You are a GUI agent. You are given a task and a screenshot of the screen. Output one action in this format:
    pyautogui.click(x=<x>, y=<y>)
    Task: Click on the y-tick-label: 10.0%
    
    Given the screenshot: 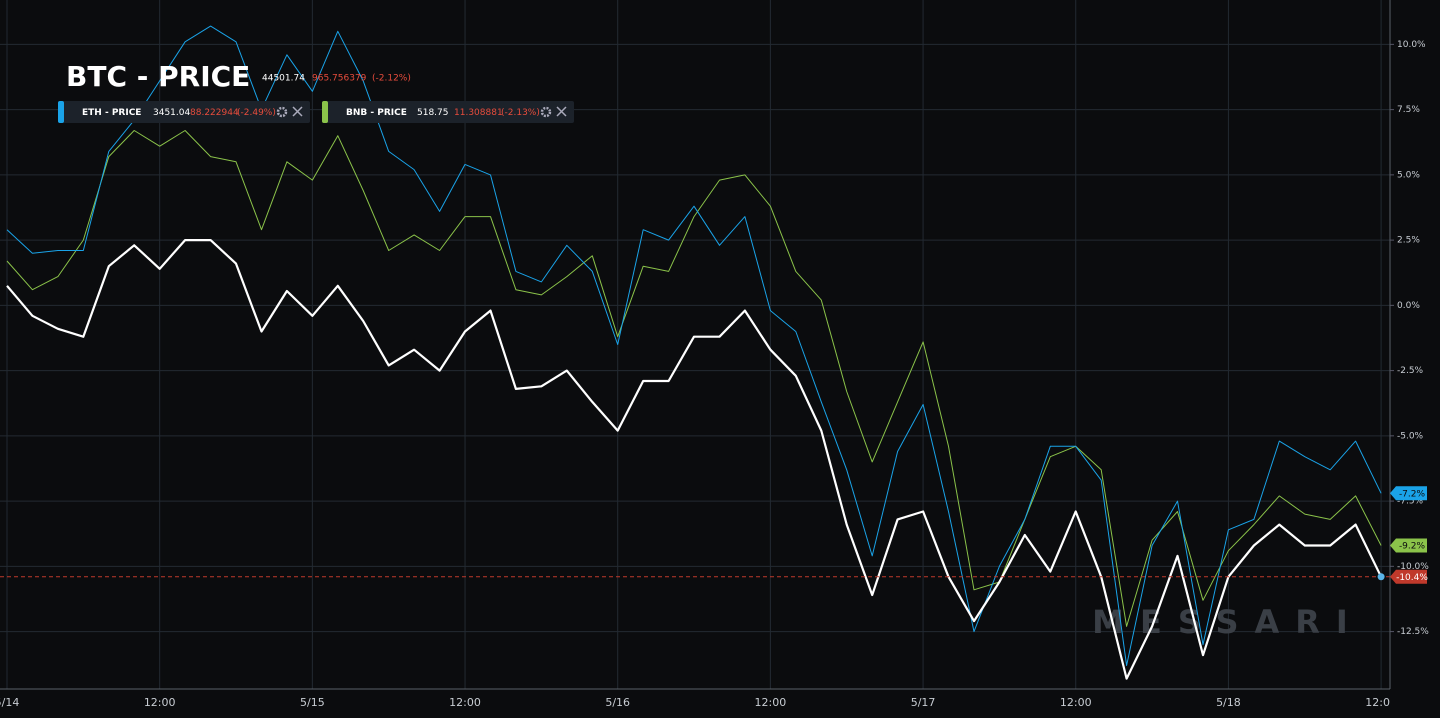 What is the action you would take?
    pyautogui.click(x=1411, y=45)
    